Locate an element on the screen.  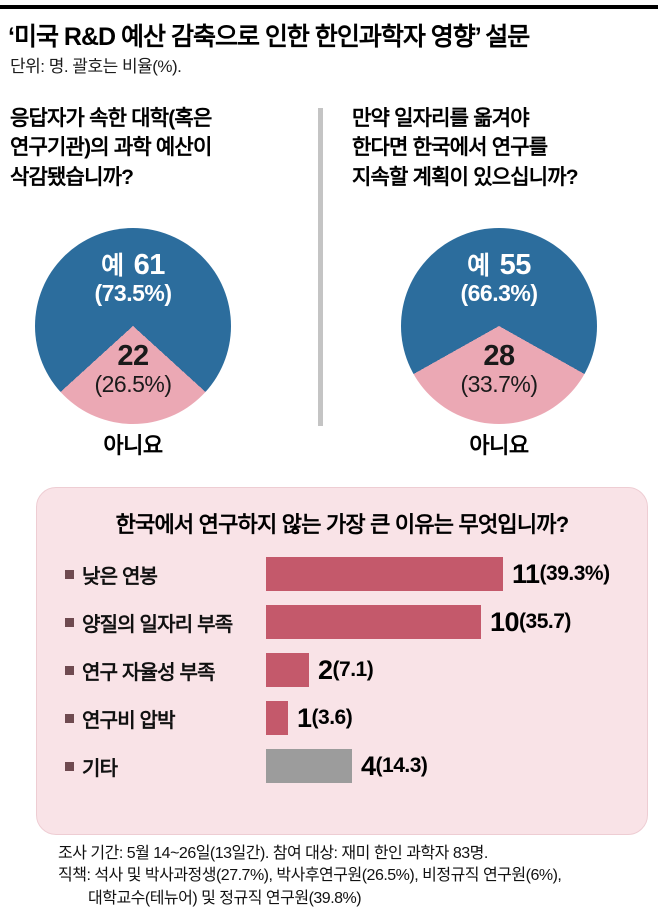
bar-row-low-salary: 낮은 연봉 11 (39.3%) is located at coordinates (350, 574).